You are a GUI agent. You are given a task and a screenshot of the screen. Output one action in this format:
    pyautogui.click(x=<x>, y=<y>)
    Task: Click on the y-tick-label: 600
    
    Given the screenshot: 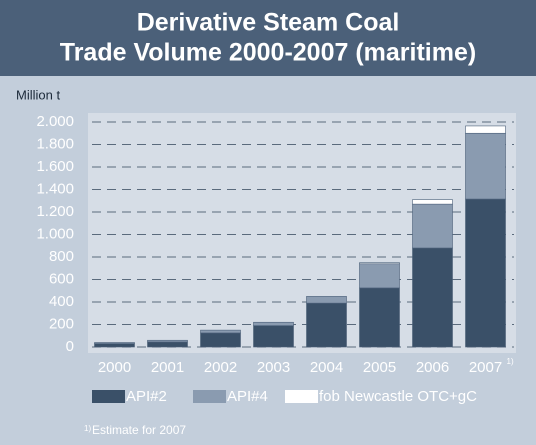 What is the action you would take?
    pyautogui.click(x=61, y=278)
    